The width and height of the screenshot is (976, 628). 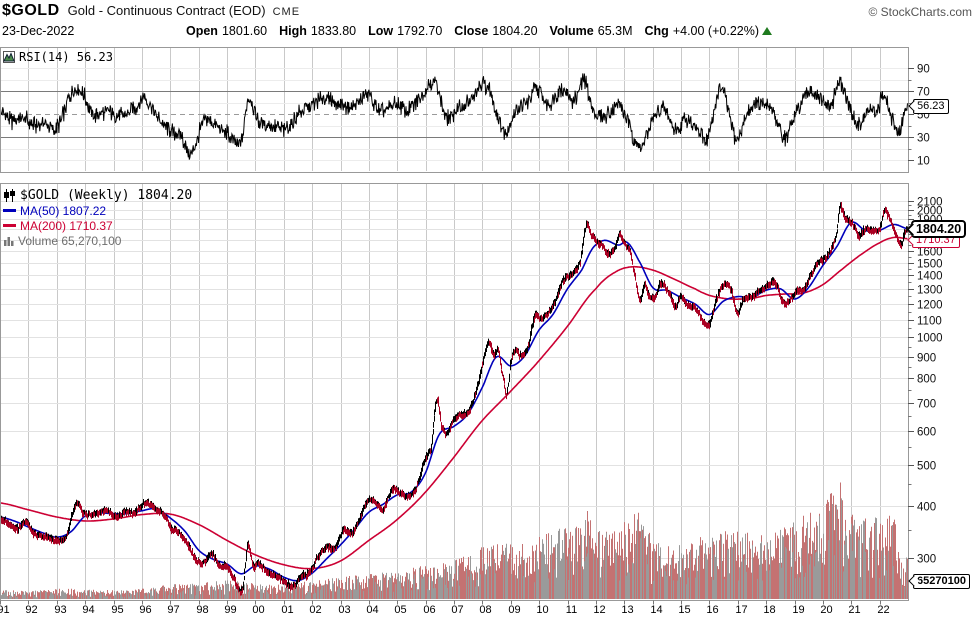 What do you see at coordinates (571, 610) in the screenshot?
I see `year-axis-label: 11` at bounding box center [571, 610].